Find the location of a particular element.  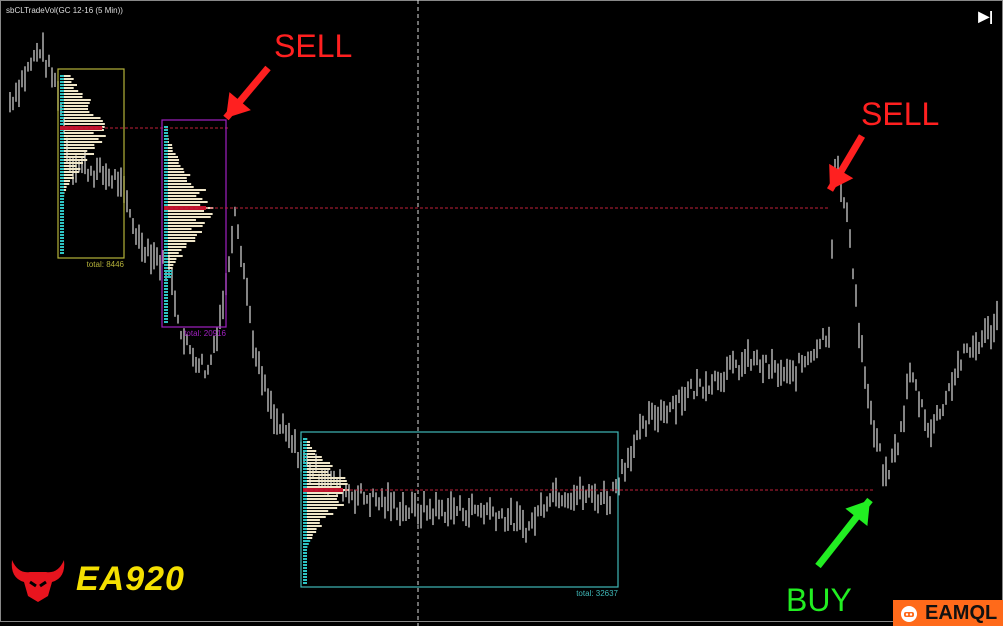

sell-arrow-1-head is located at coordinates (238, 105).